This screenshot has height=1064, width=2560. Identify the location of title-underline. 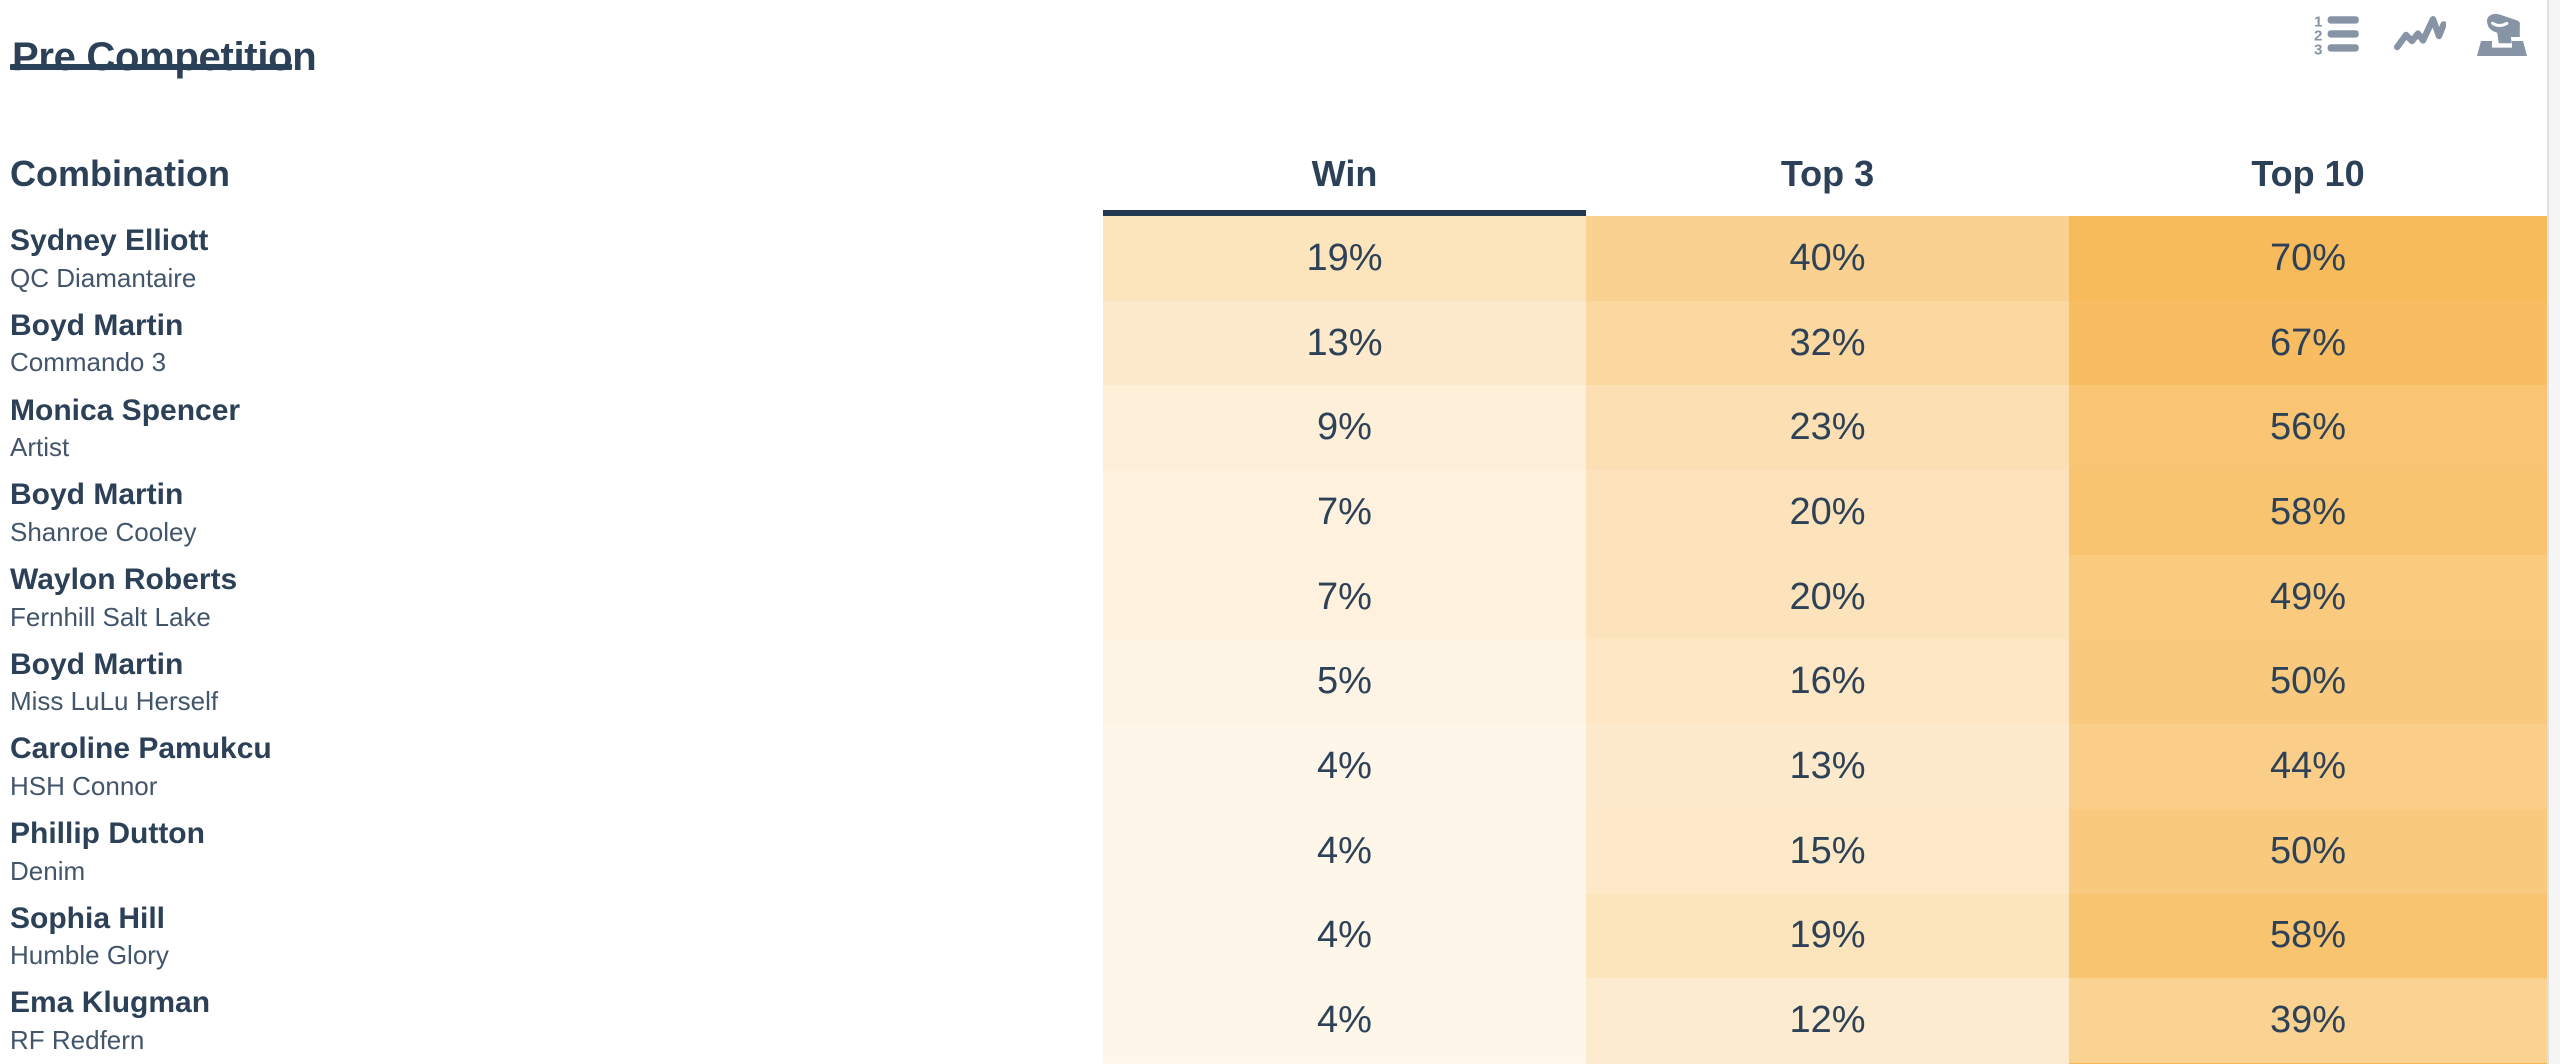
(151, 67).